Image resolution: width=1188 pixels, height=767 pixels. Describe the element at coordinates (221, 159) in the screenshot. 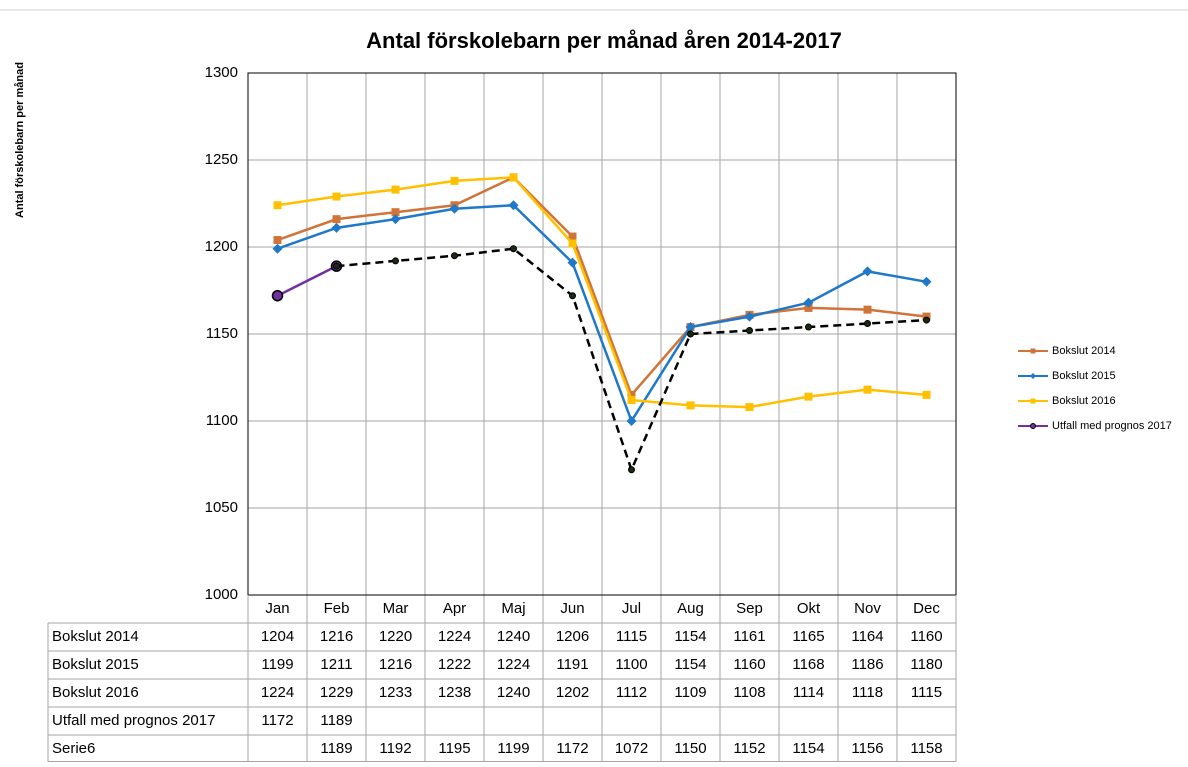

I see `y-tick-label: 1250` at that location.